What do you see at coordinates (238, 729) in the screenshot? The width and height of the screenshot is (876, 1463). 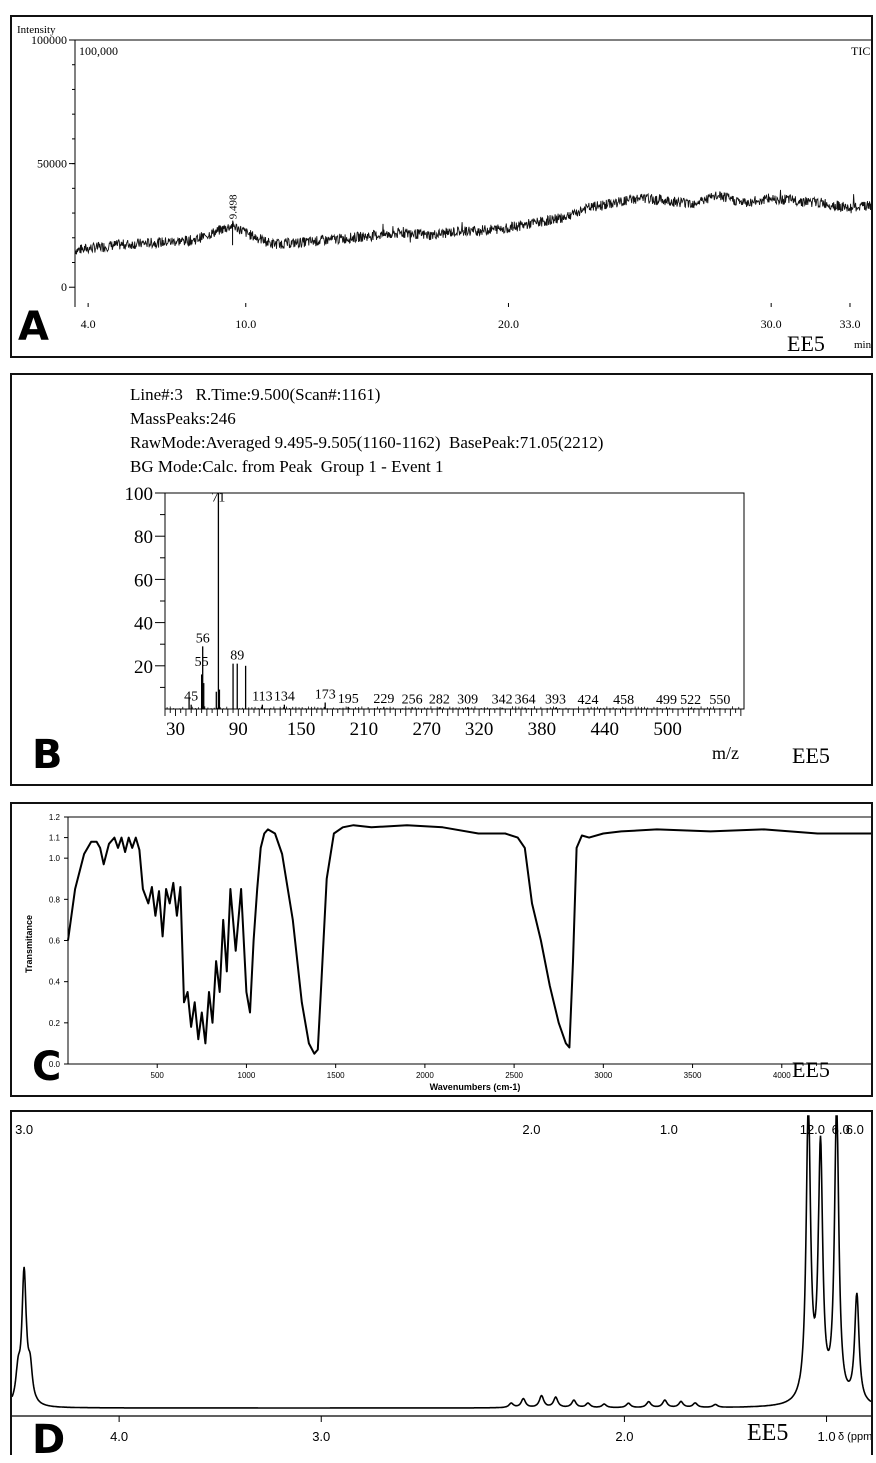 I see `x-tick-label: 90` at bounding box center [238, 729].